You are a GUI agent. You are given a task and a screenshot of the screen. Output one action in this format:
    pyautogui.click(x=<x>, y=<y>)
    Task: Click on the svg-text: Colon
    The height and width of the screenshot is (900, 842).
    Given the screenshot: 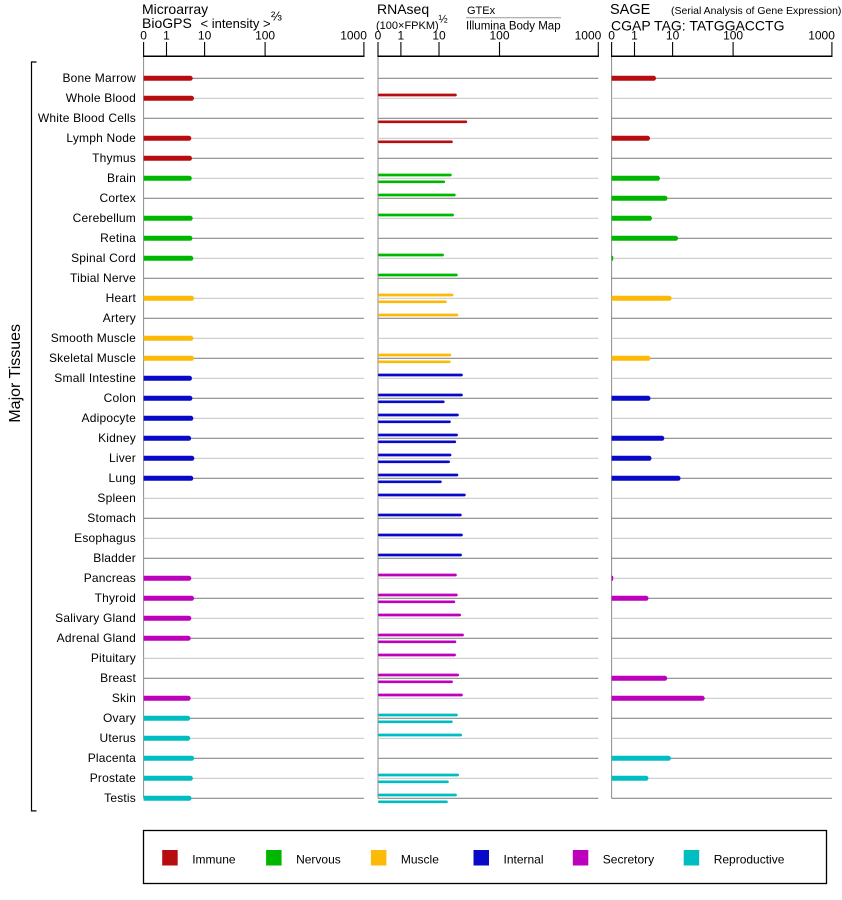 What is the action you would take?
    pyautogui.click(x=120, y=398)
    